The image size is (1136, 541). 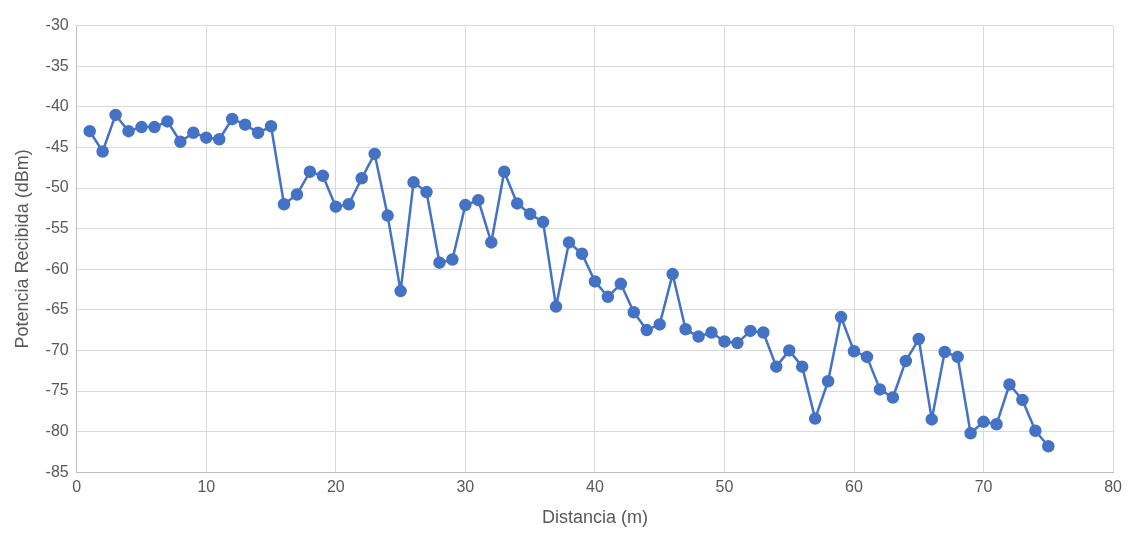 What do you see at coordinates (57, 268) in the screenshot?
I see `y-tick-label: -60` at bounding box center [57, 268].